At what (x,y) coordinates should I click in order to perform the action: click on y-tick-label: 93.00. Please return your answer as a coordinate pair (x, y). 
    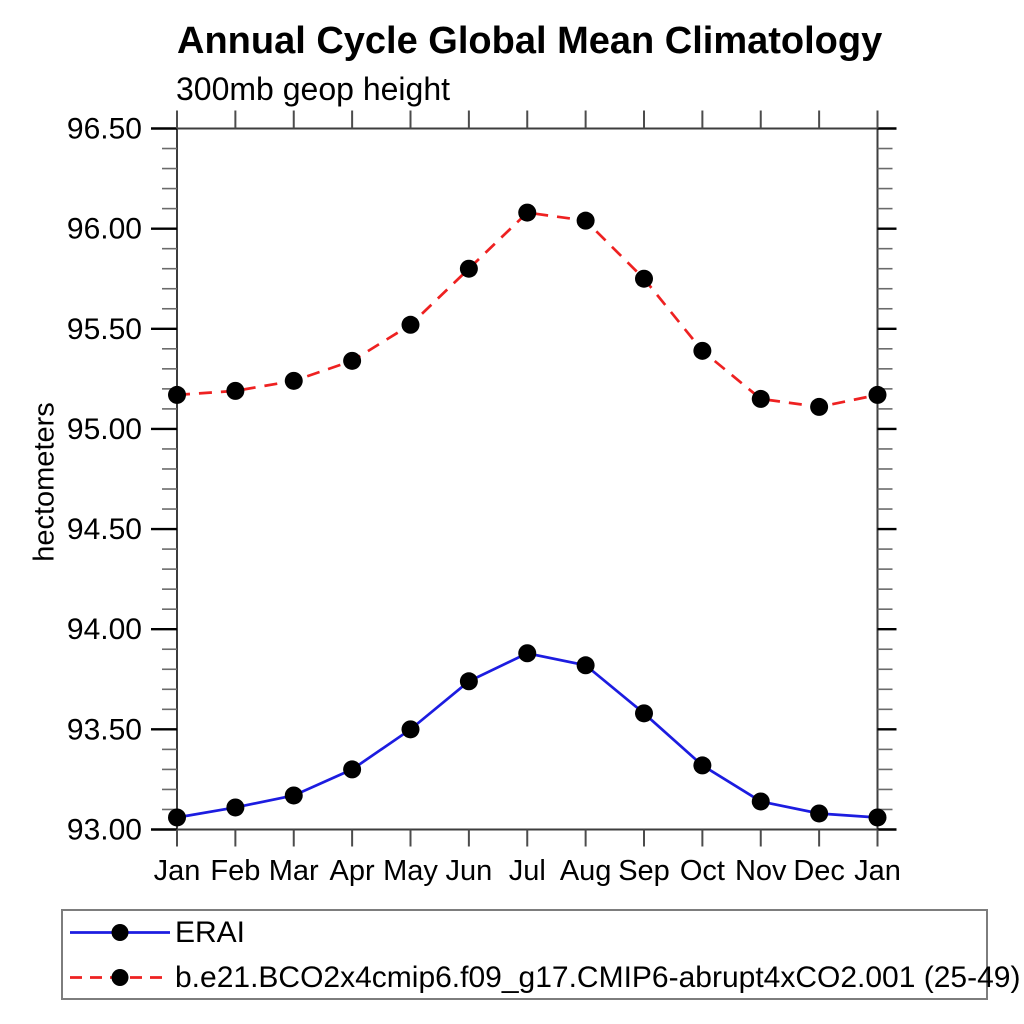
    Looking at the image, I should click on (104, 830).